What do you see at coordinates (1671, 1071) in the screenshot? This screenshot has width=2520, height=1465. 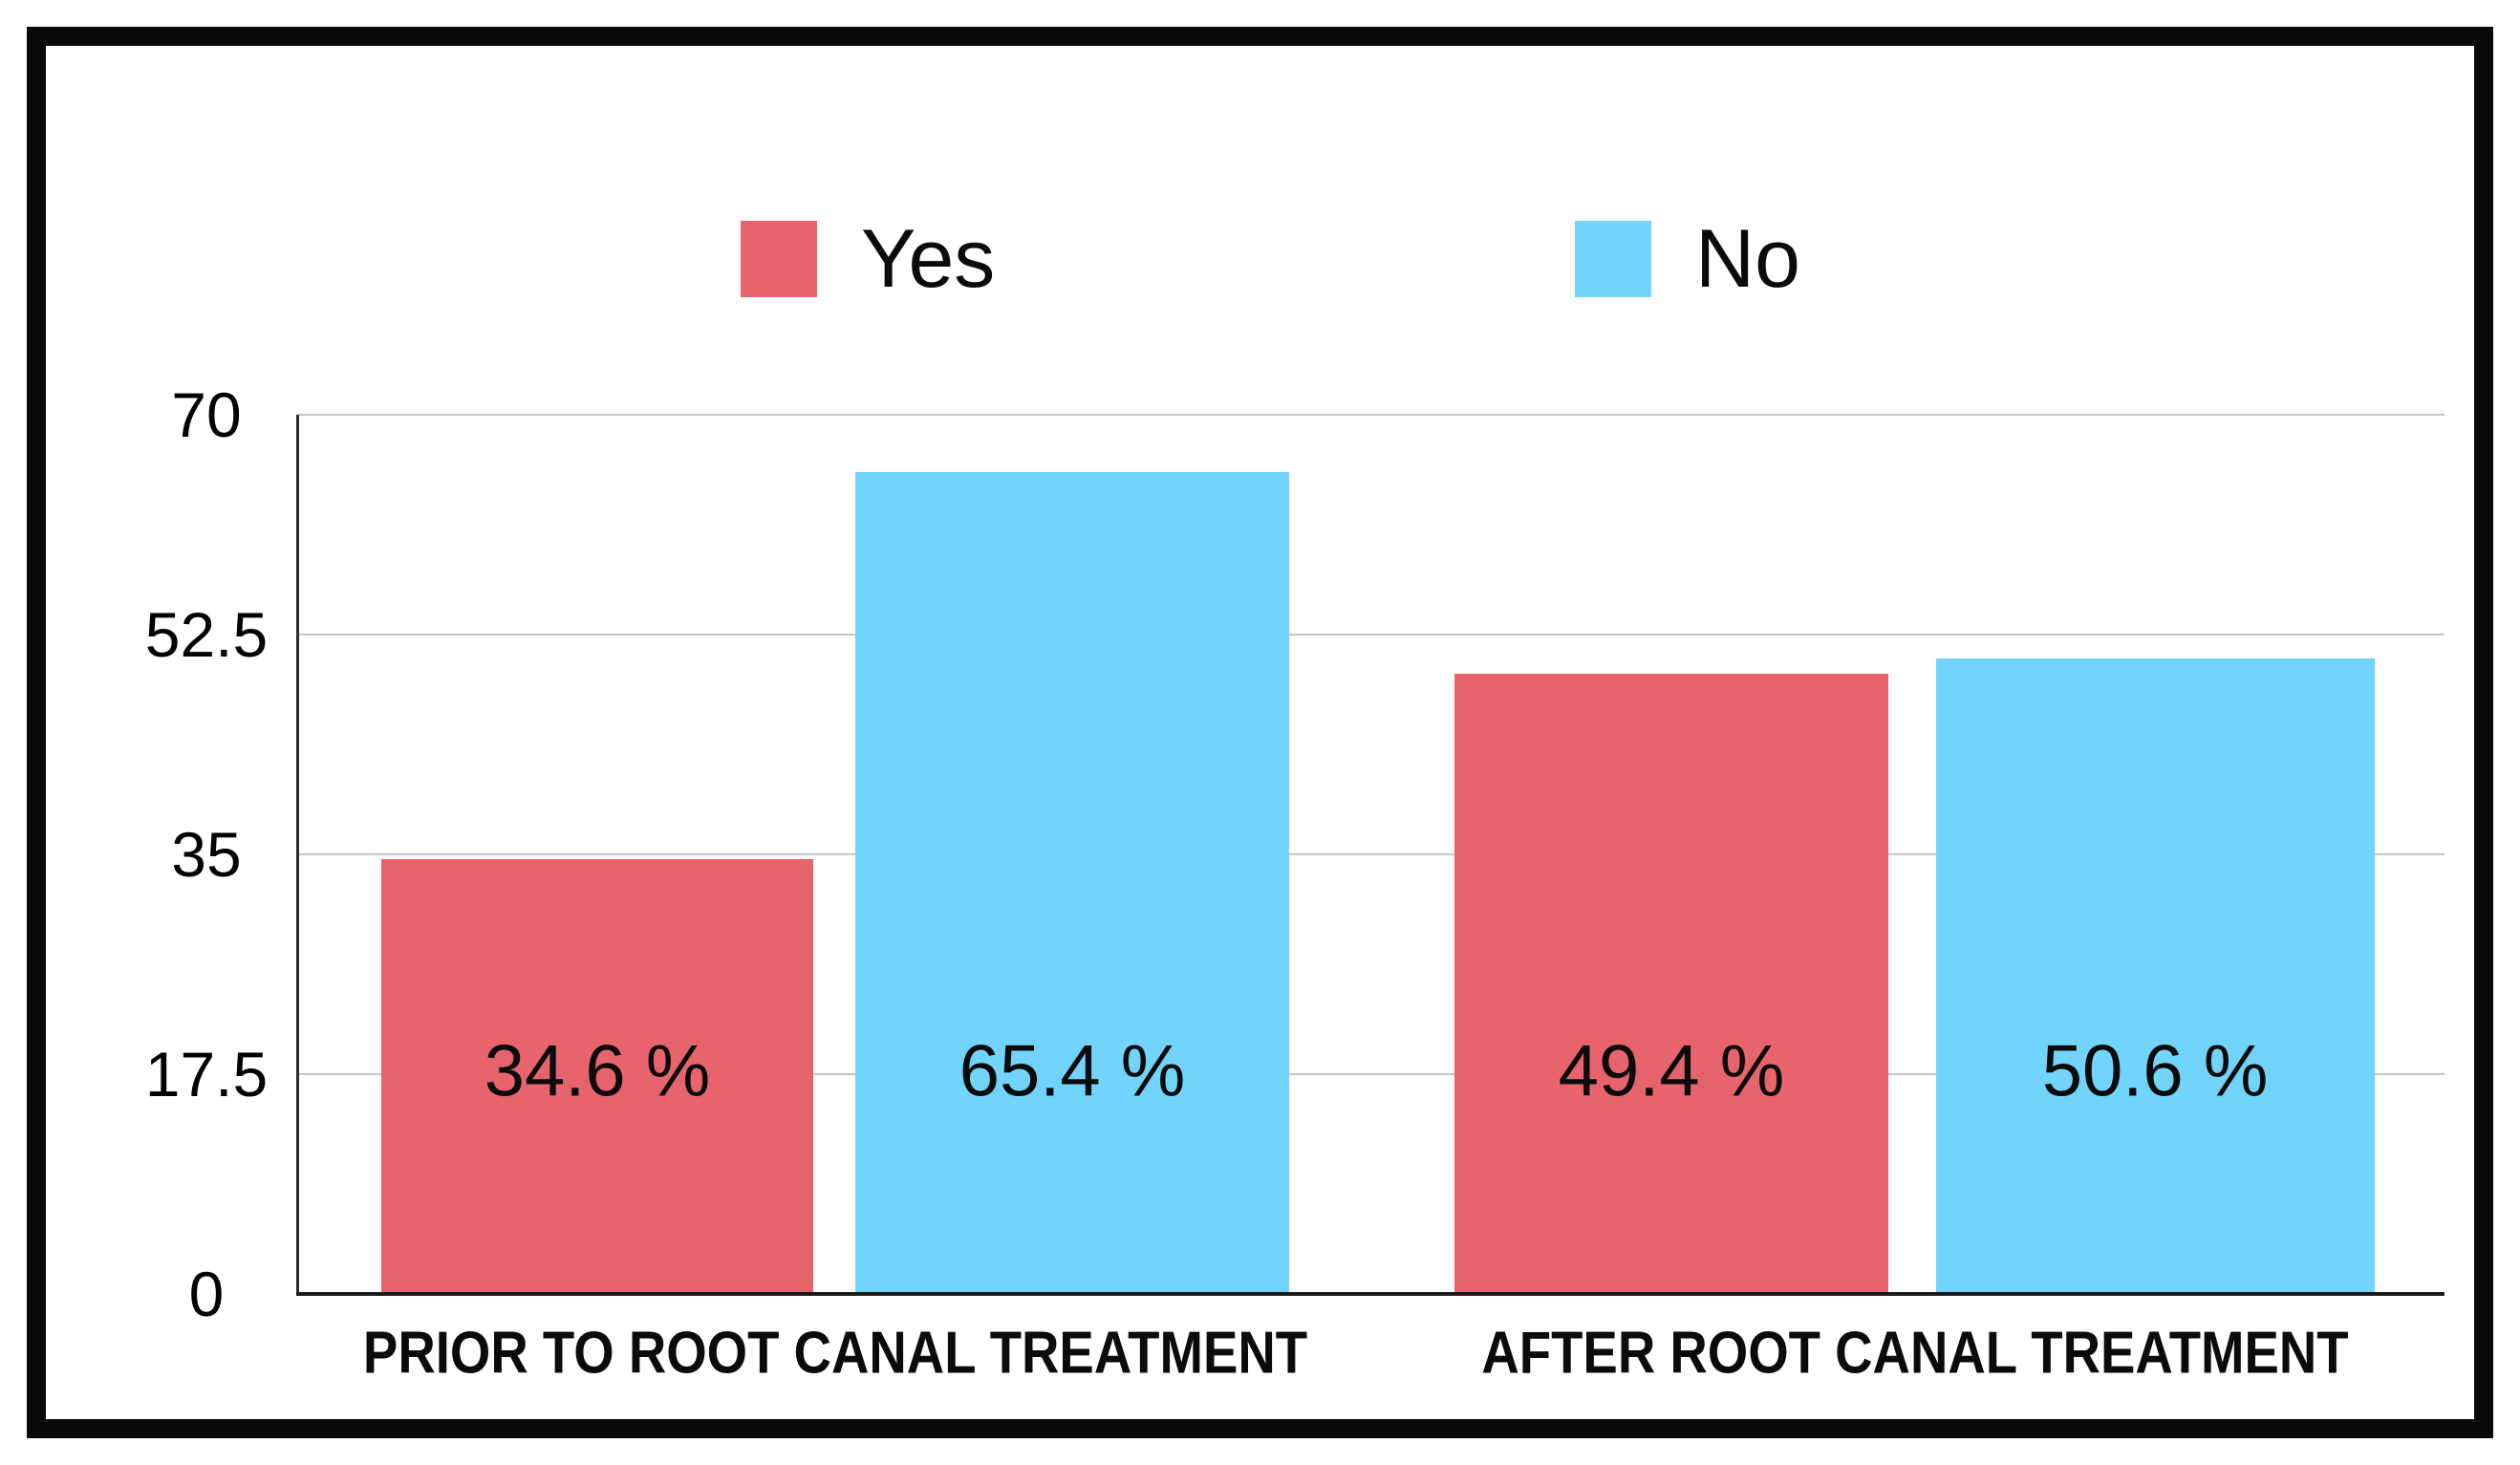 I see `value-label-yes-after: 49.4 %` at bounding box center [1671, 1071].